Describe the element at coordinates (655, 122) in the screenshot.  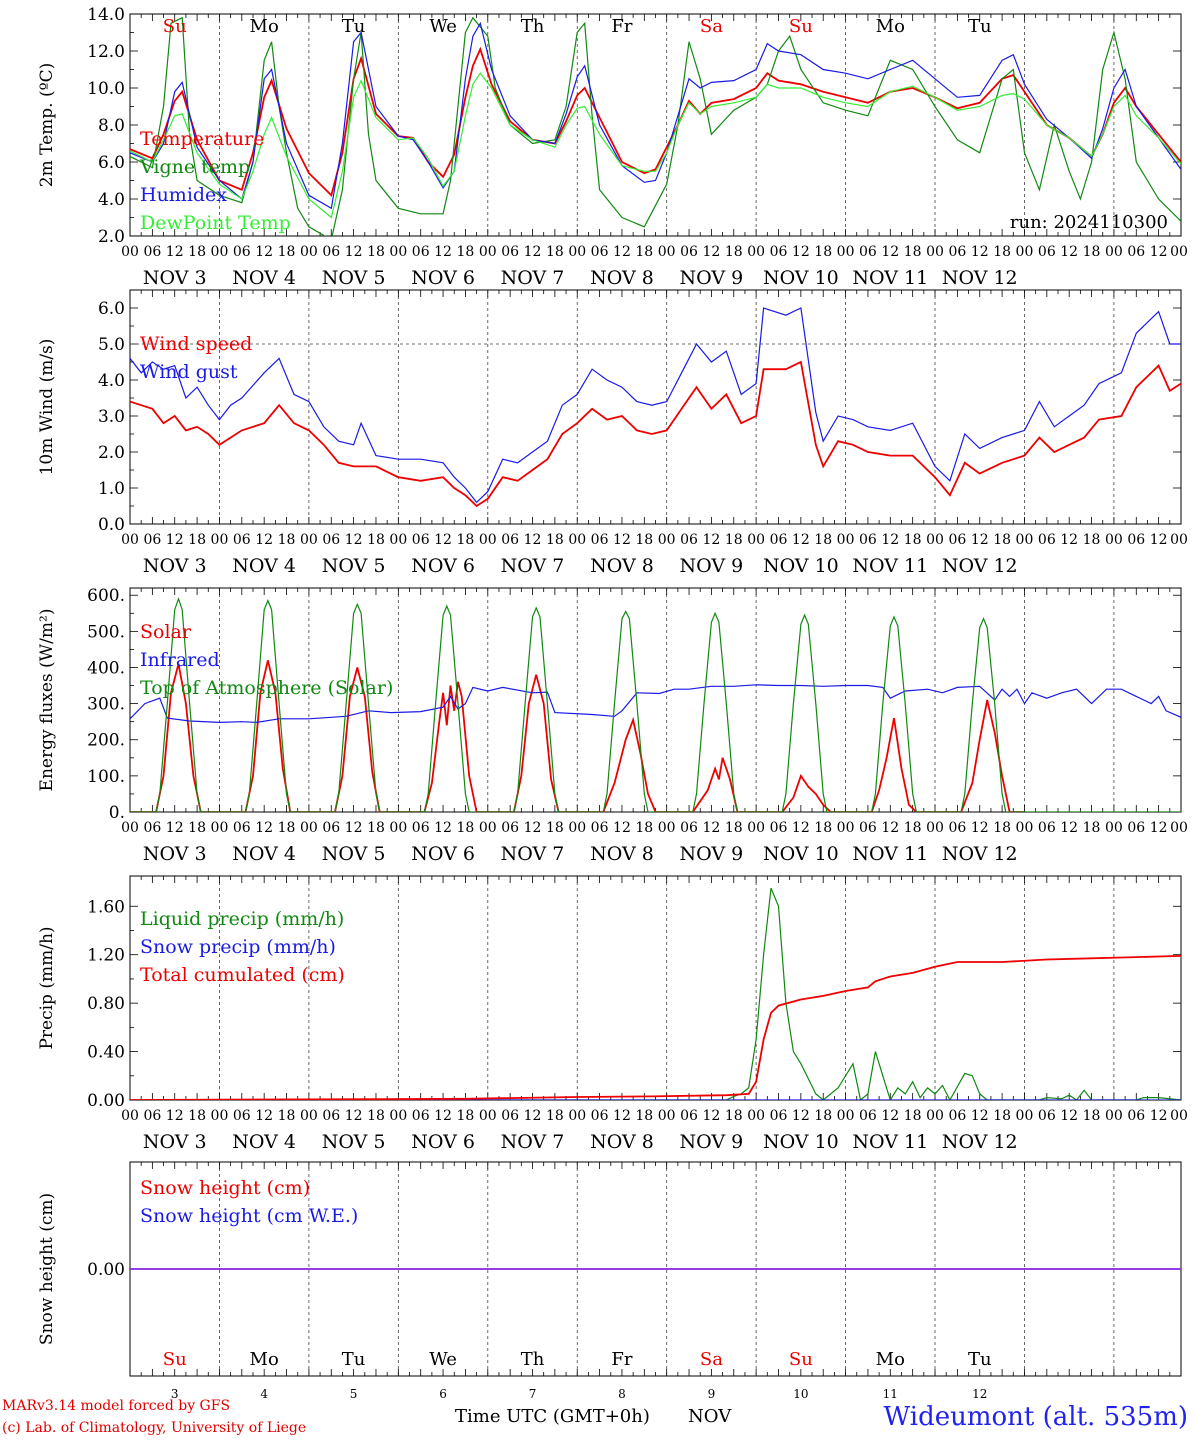
I see `series-line-temperature` at that location.